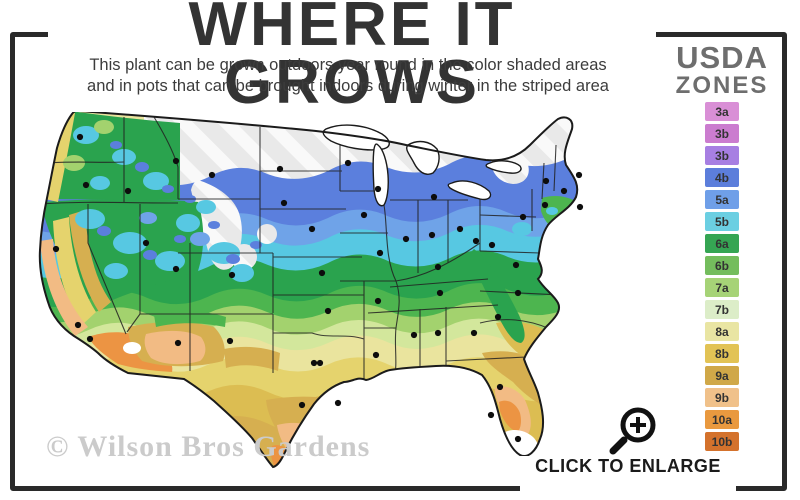 This screenshot has width=800, height=500. I want to click on legend-zone-chip: 6b, so click(722, 265).